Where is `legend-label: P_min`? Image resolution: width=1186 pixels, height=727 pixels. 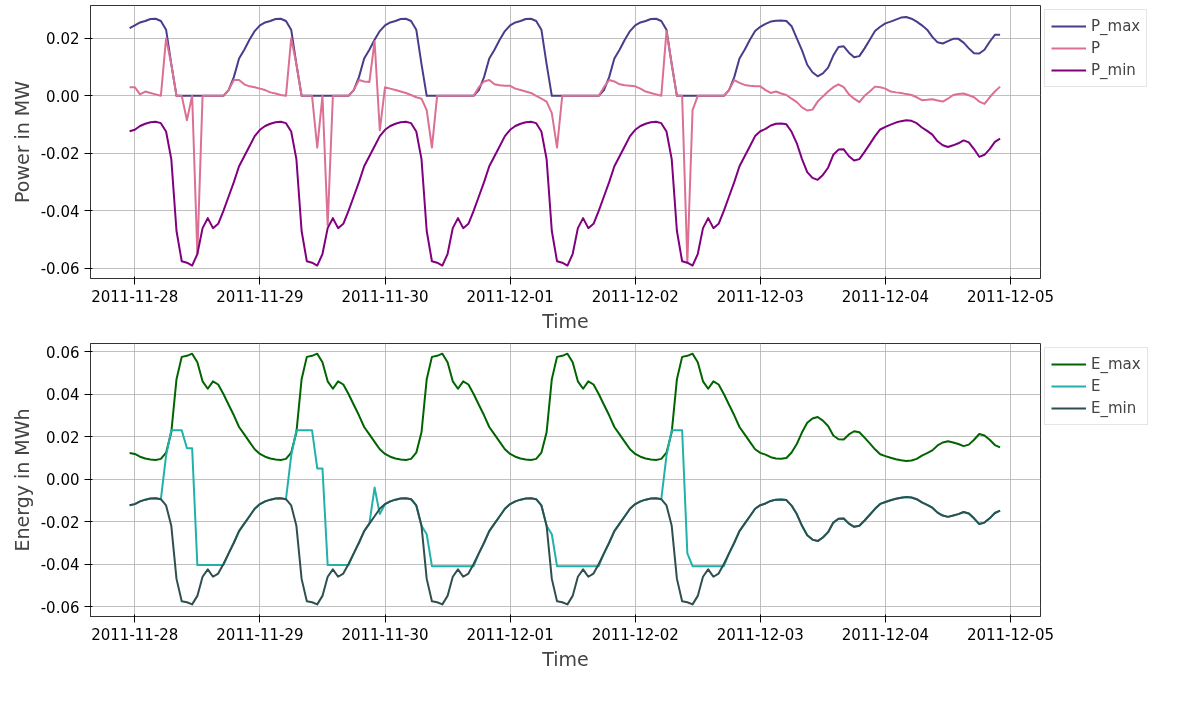 legend-label: P_min is located at coordinates (1113, 70).